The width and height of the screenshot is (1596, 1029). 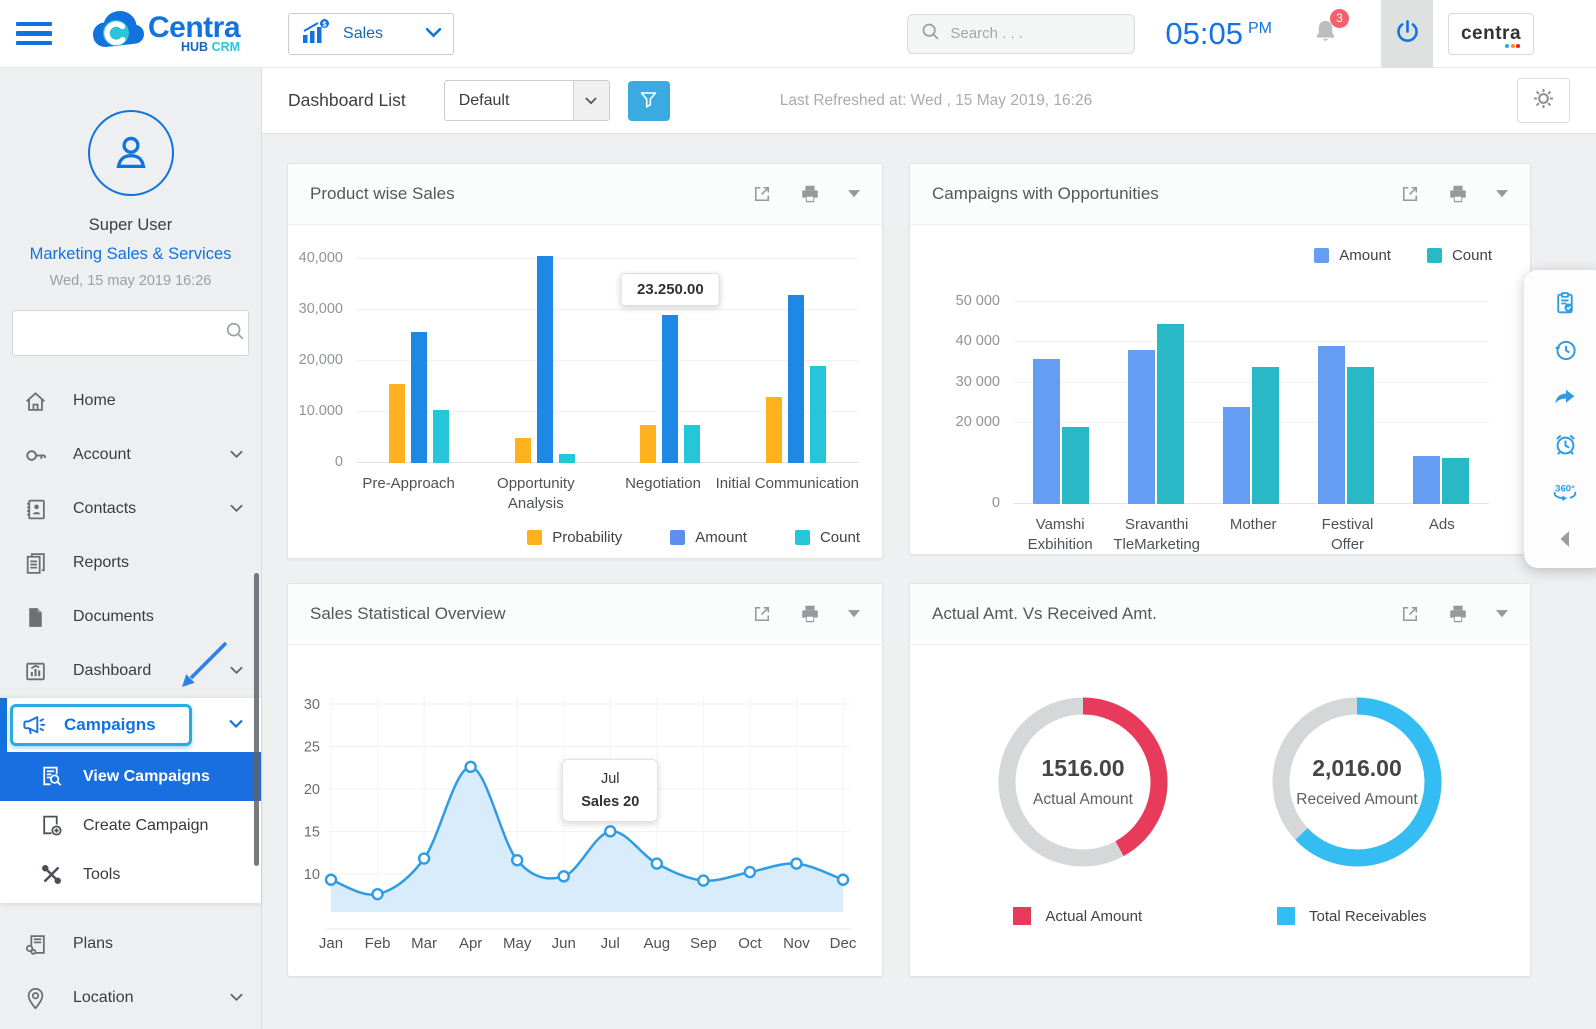 I want to click on vendor-logo: centra, so click(x=1491, y=33).